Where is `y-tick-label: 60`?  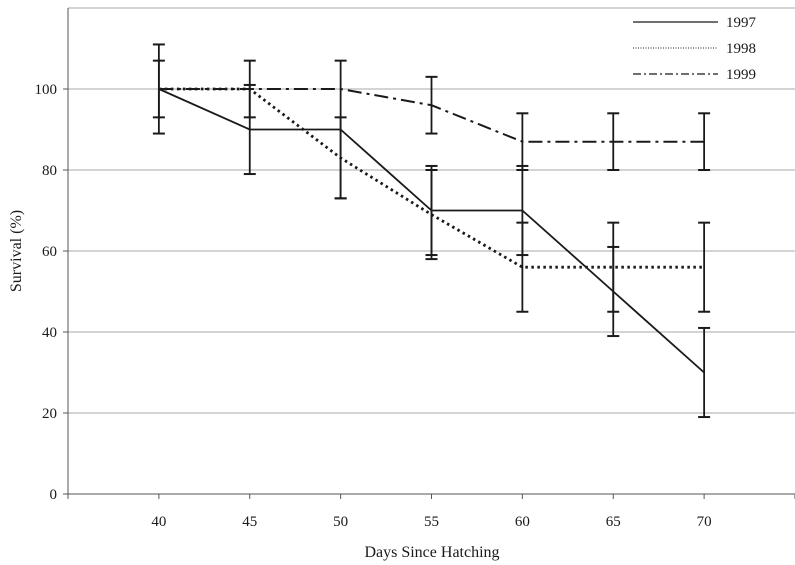 y-tick-label: 60 is located at coordinates (49, 252).